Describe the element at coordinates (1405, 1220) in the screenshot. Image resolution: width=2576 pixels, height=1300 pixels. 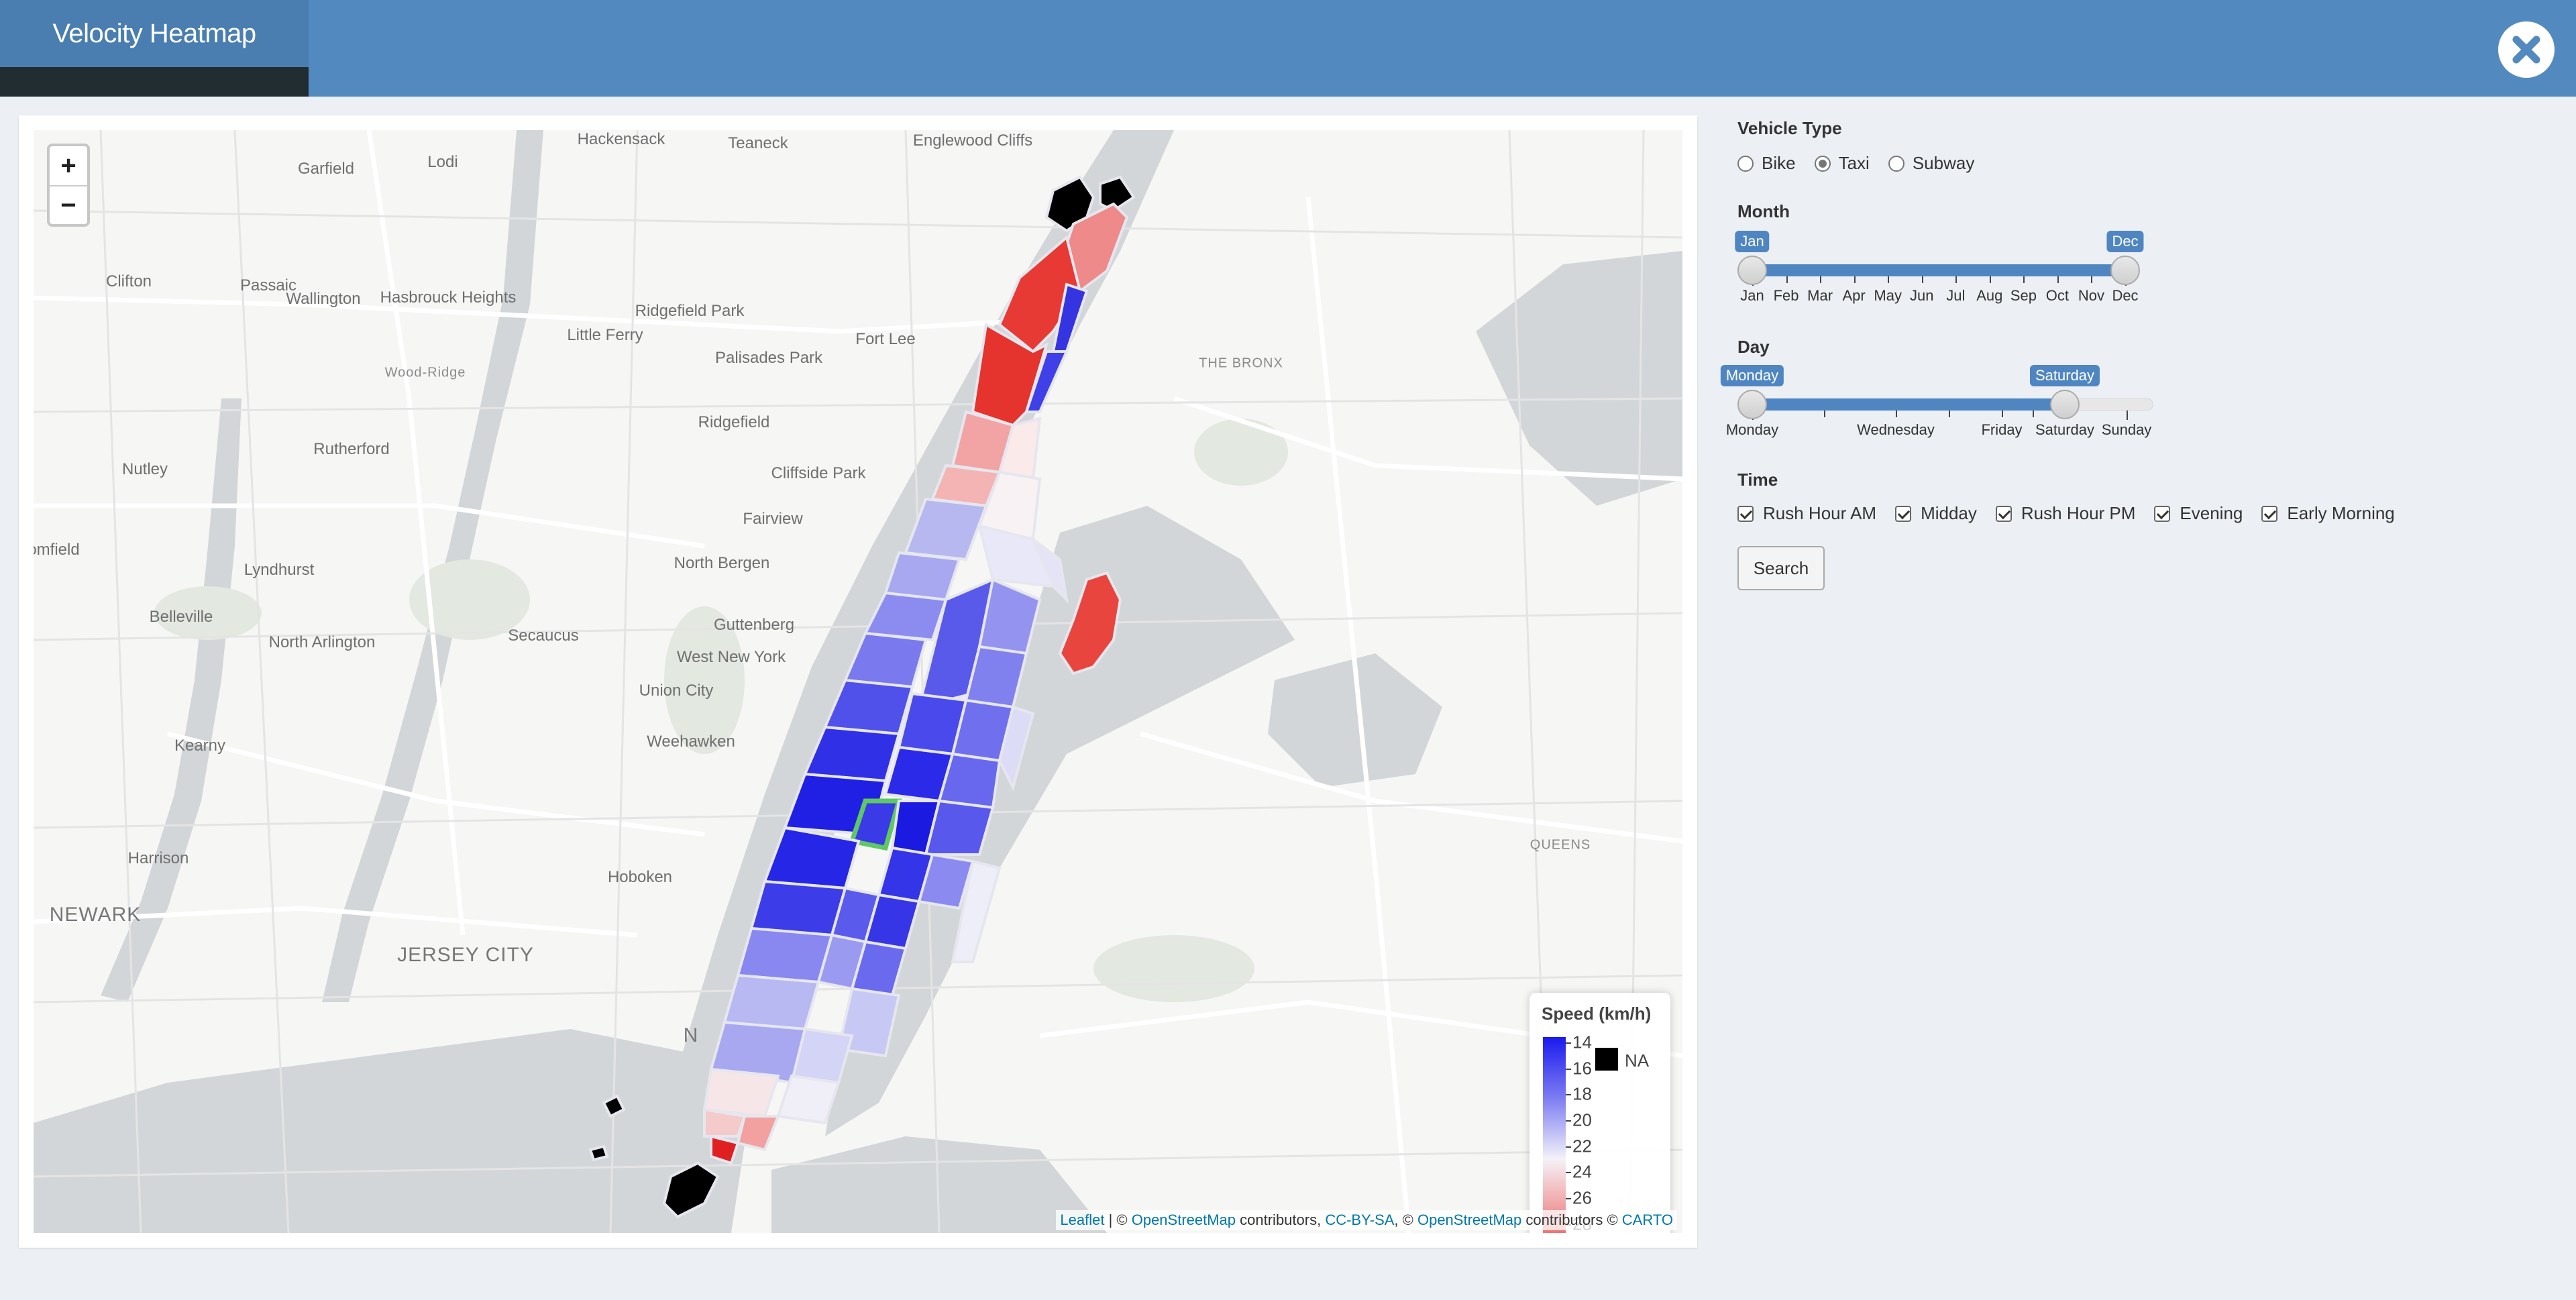
I see `attribution-text: , ©` at that location.